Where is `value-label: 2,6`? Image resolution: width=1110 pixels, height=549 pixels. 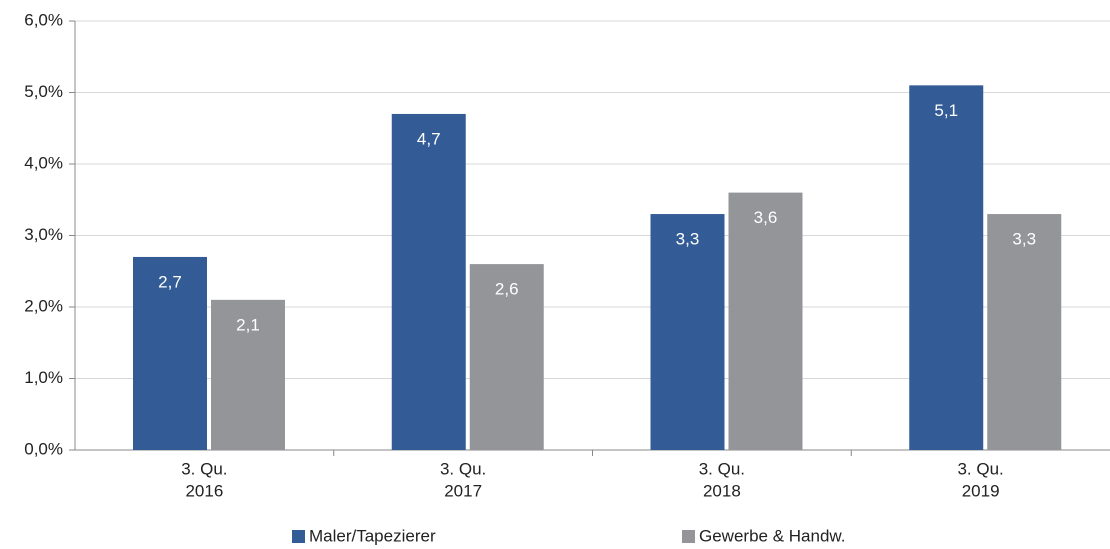
value-label: 2,6 is located at coordinates (507, 289).